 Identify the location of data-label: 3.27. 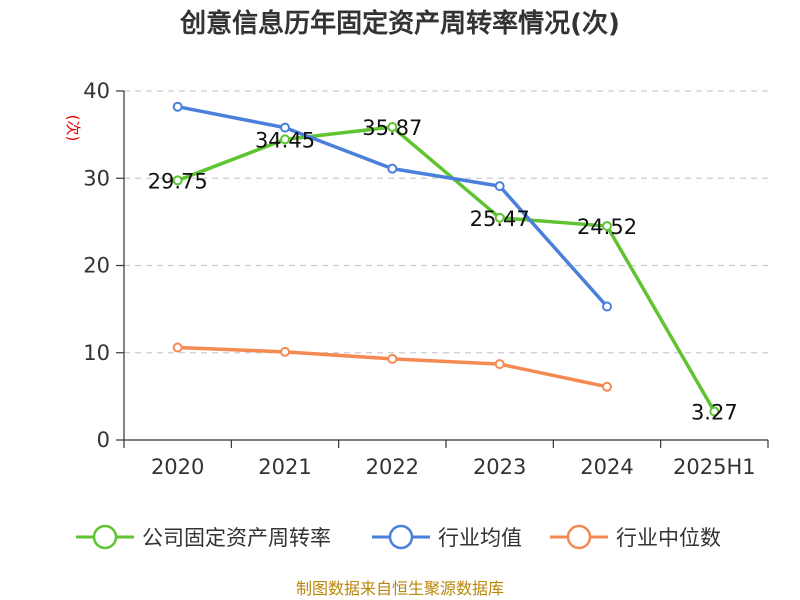
(714, 412).